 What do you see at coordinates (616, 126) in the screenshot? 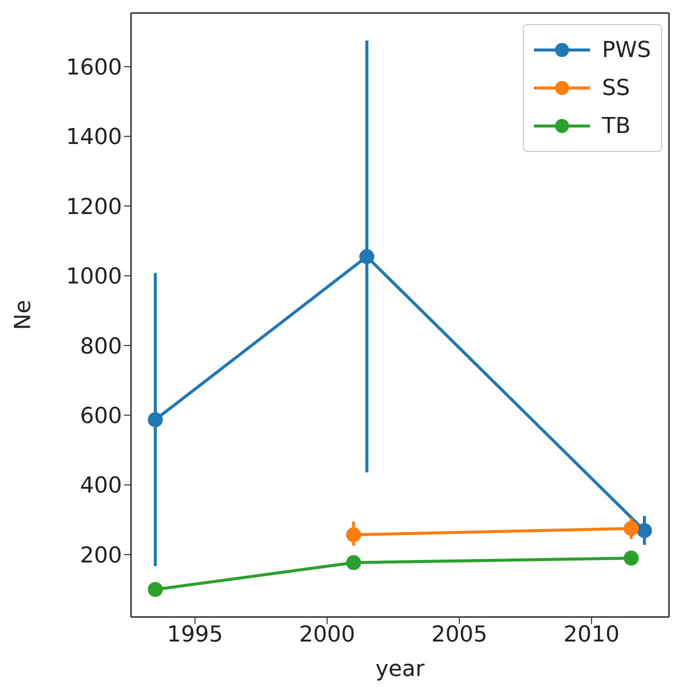
I see `legend-label: TB` at bounding box center [616, 126].